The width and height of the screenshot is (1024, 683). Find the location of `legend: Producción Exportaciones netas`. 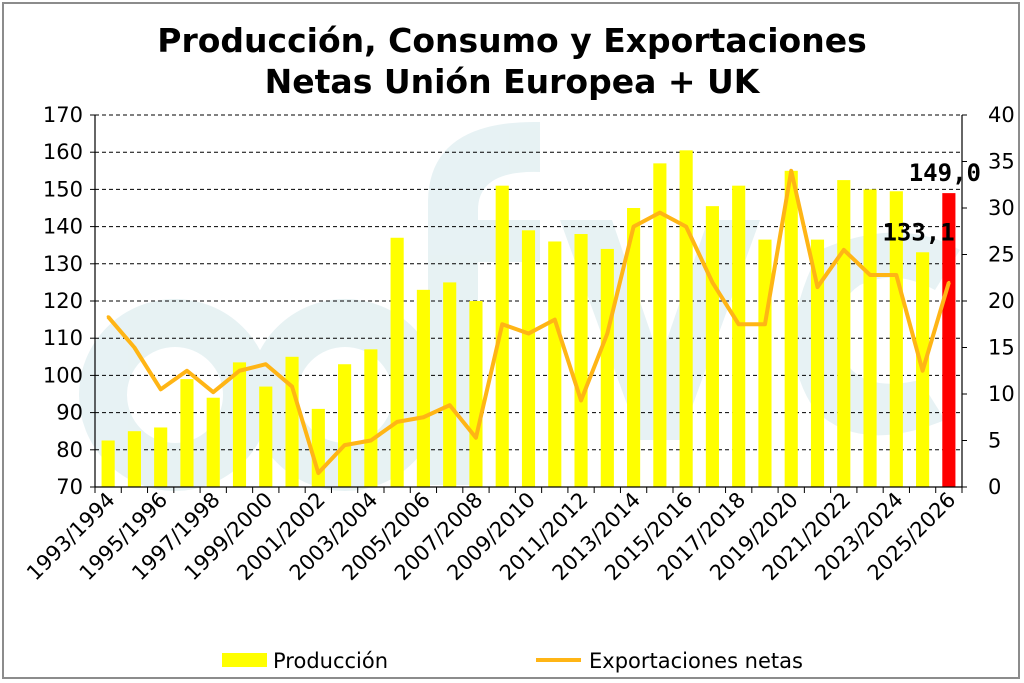

legend: Producción Exportaciones netas is located at coordinates (512, 661).